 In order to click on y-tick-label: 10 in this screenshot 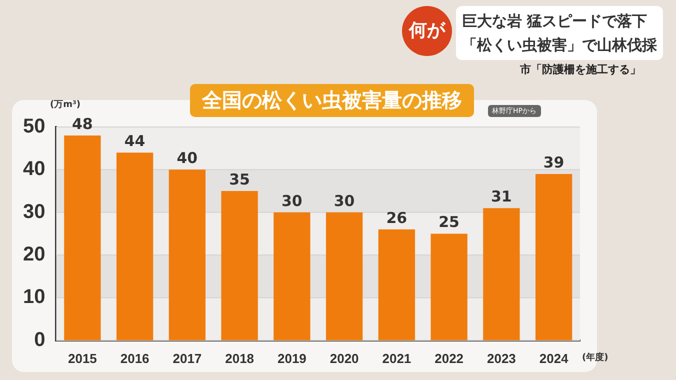, I will do `click(34, 297)`.